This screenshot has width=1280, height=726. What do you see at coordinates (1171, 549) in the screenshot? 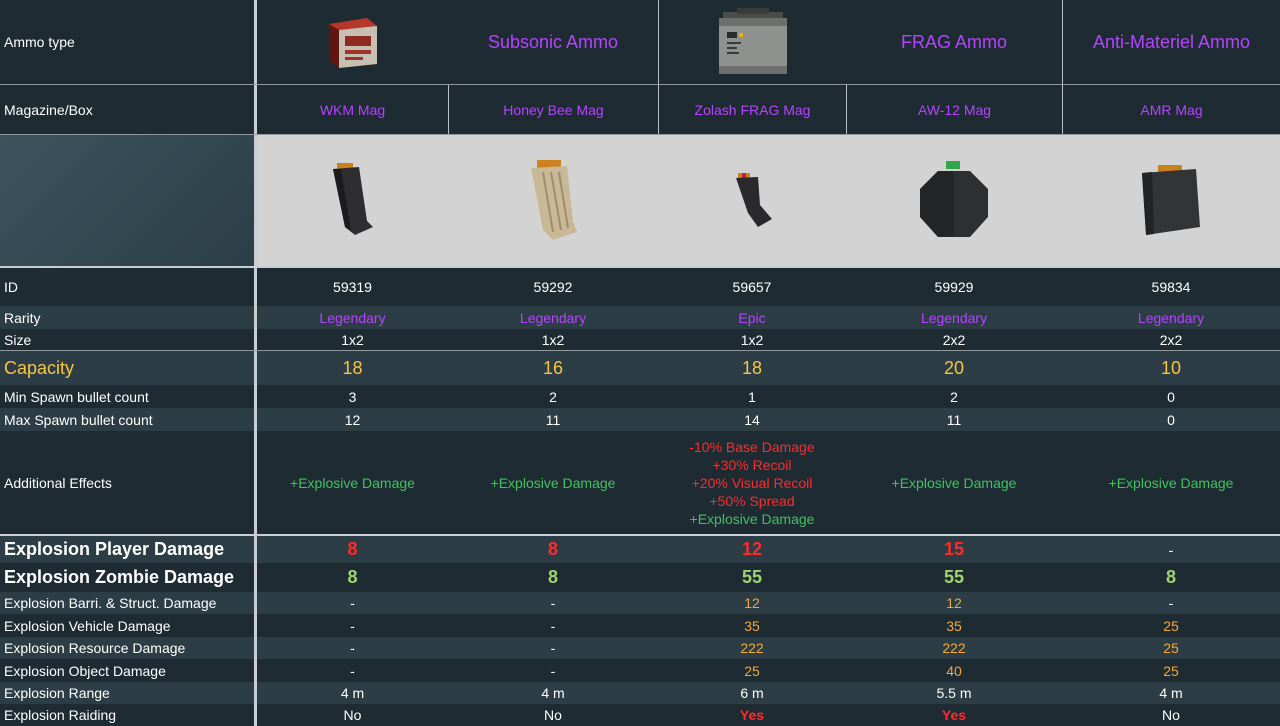
I see `exp-player-value: -` at bounding box center [1171, 549].